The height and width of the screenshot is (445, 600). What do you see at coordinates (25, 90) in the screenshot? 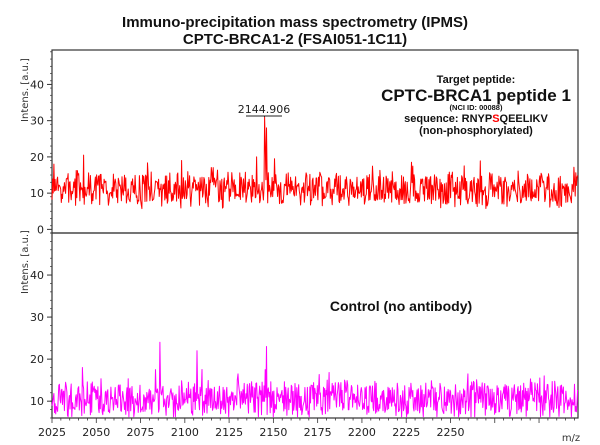
I see `top-y-axis-label: Intens. [a.u.]` at bounding box center [25, 90].